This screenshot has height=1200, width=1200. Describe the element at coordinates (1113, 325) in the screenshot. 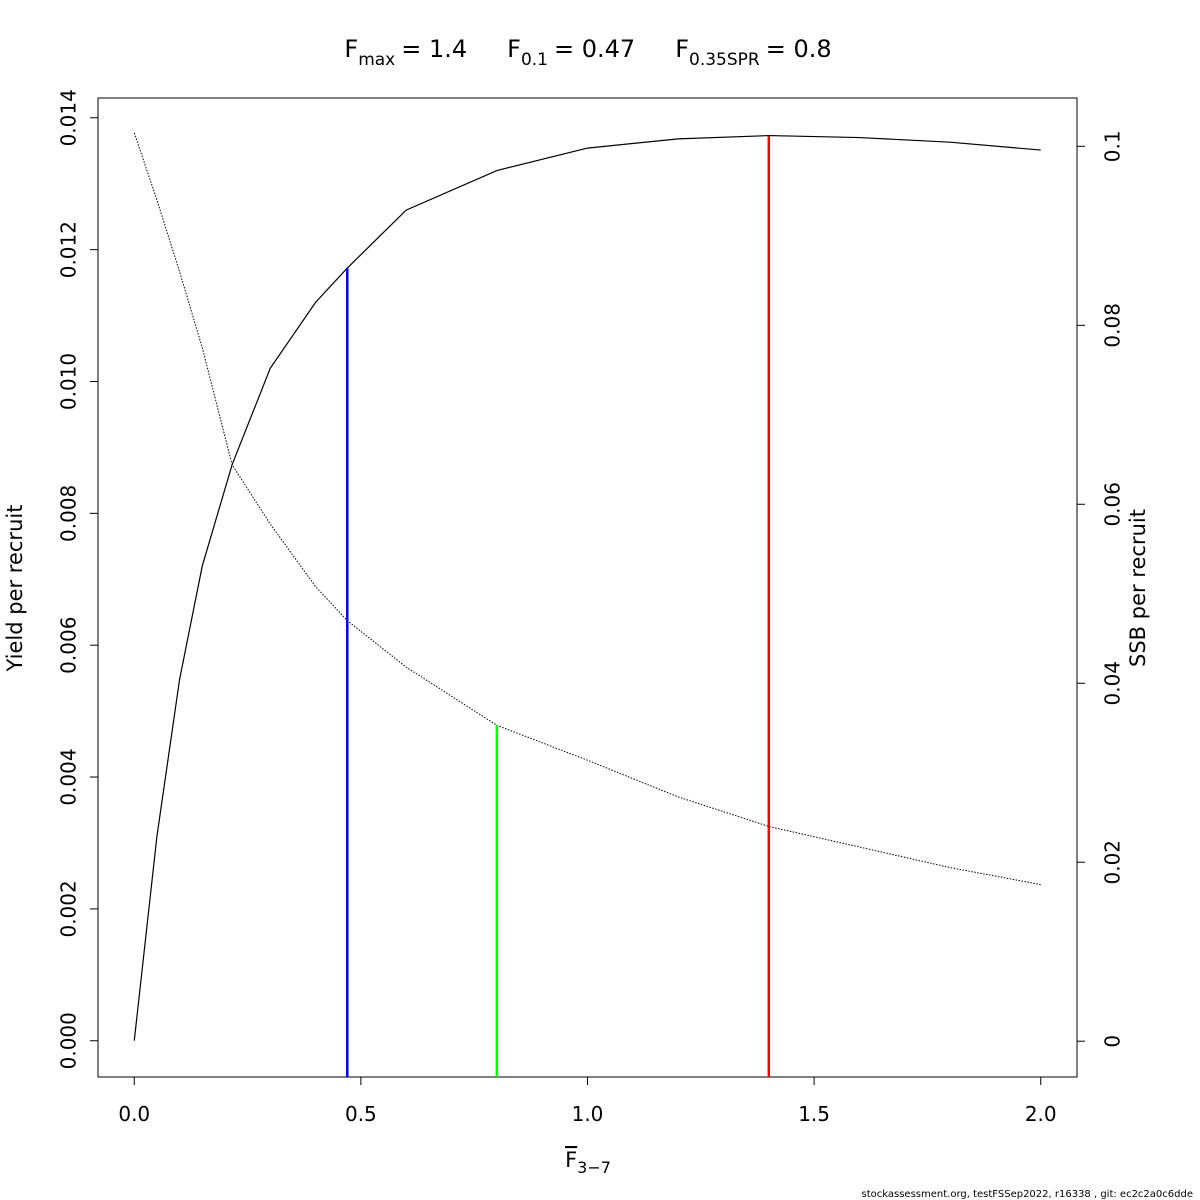

I see `y2-tick-label: 0.08` at that location.